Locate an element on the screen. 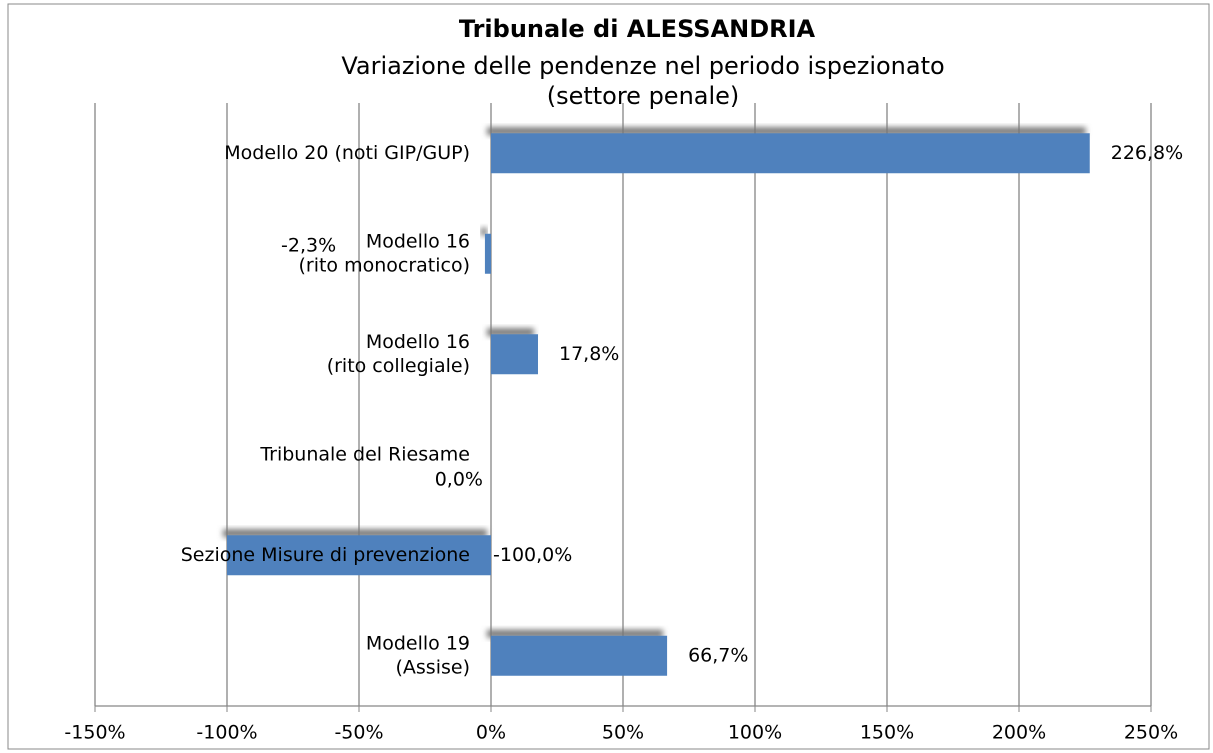  data-label: -100,0% is located at coordinates (532, 555).